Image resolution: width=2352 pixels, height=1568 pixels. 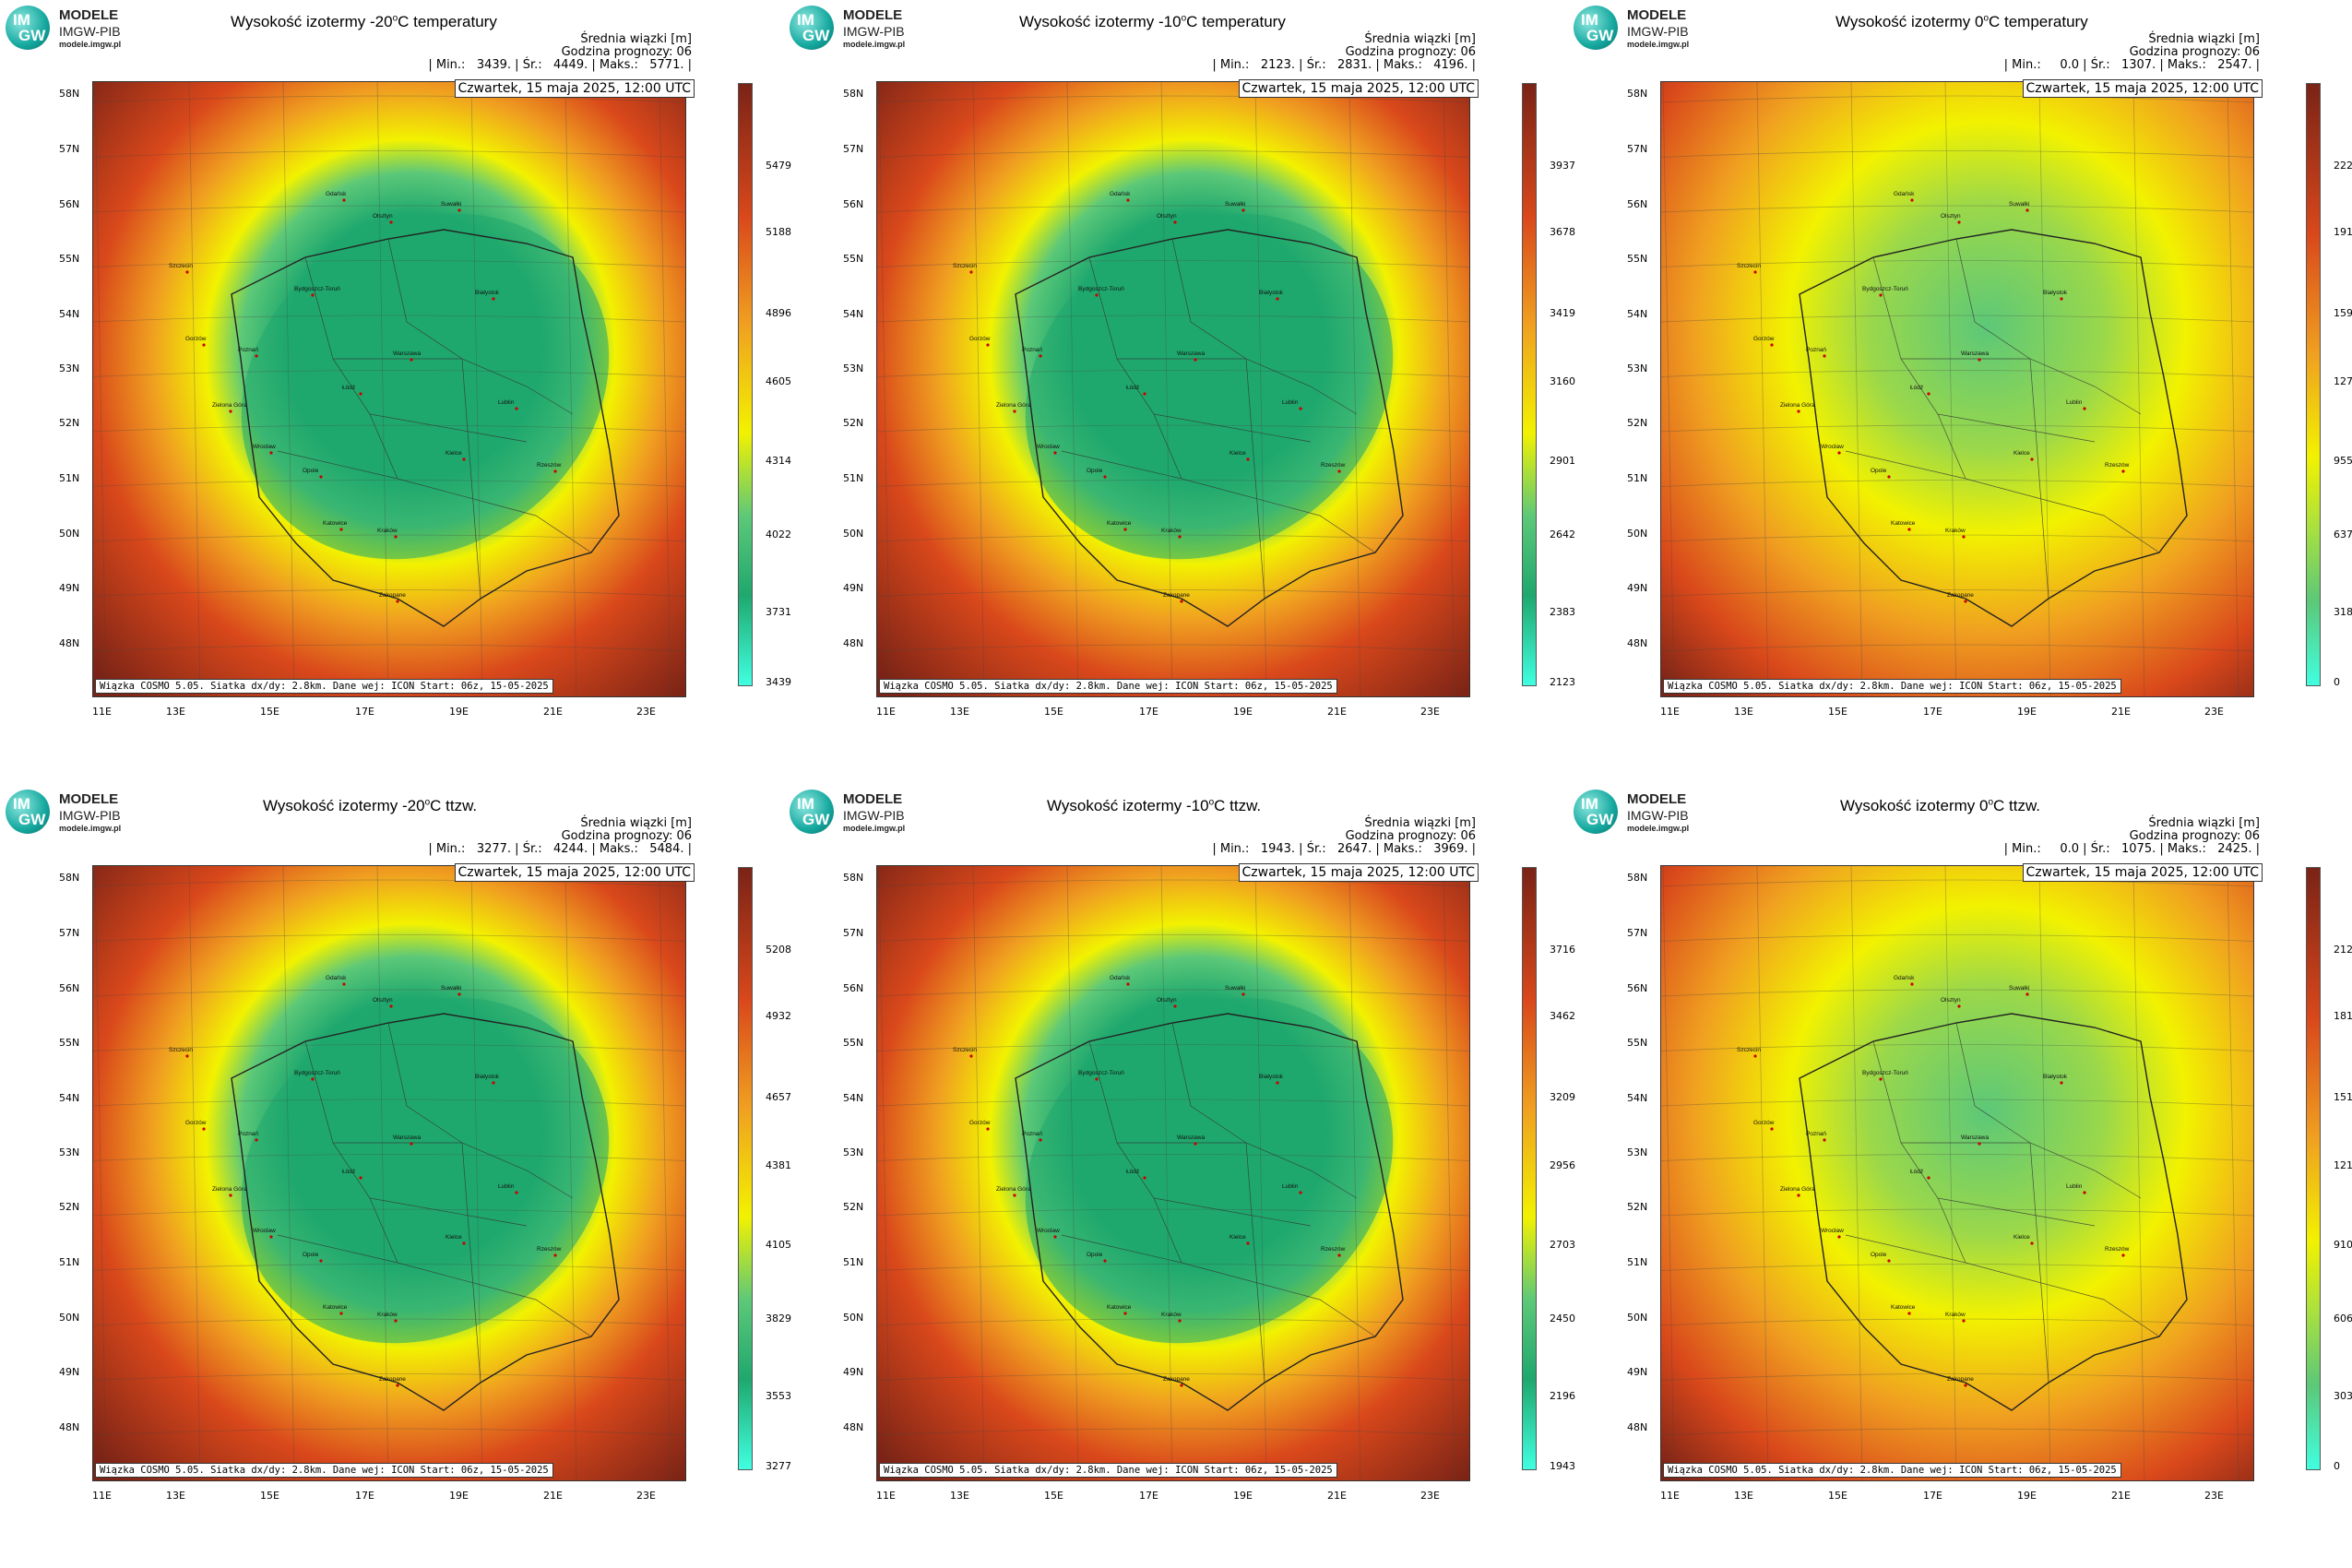 I want to click on colorbar, so click(x=745, y=1168).